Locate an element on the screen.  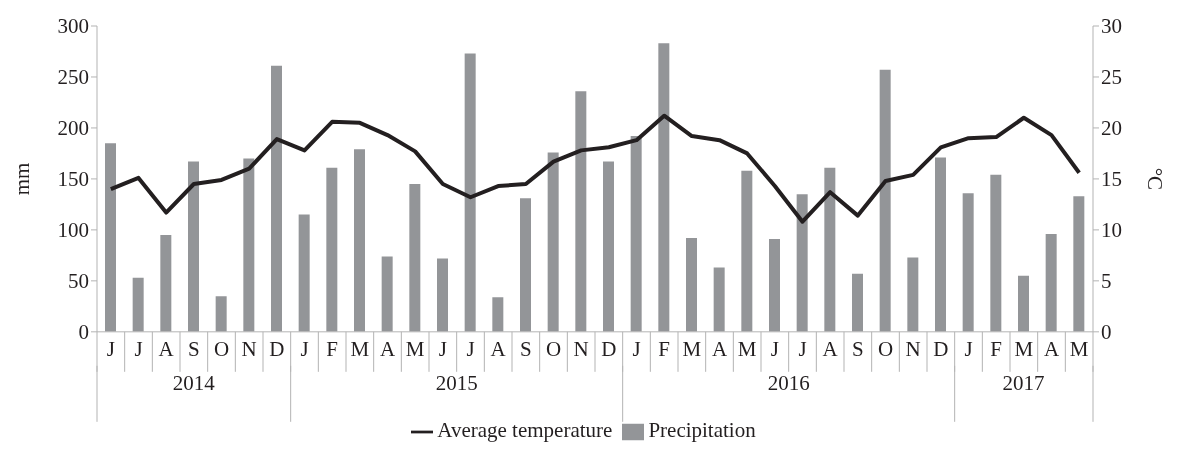
x2-tick-label: 2014 is located at coordinates (194, 382).